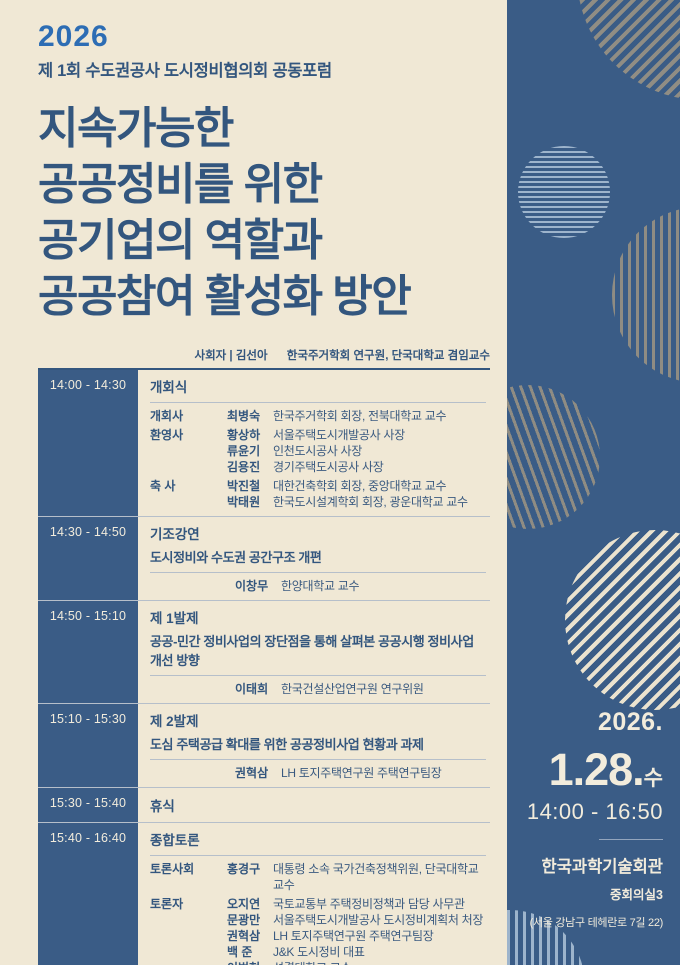  I want to click on program-line: 김용진 경기주택도시공사 사장, so click(318, 467).